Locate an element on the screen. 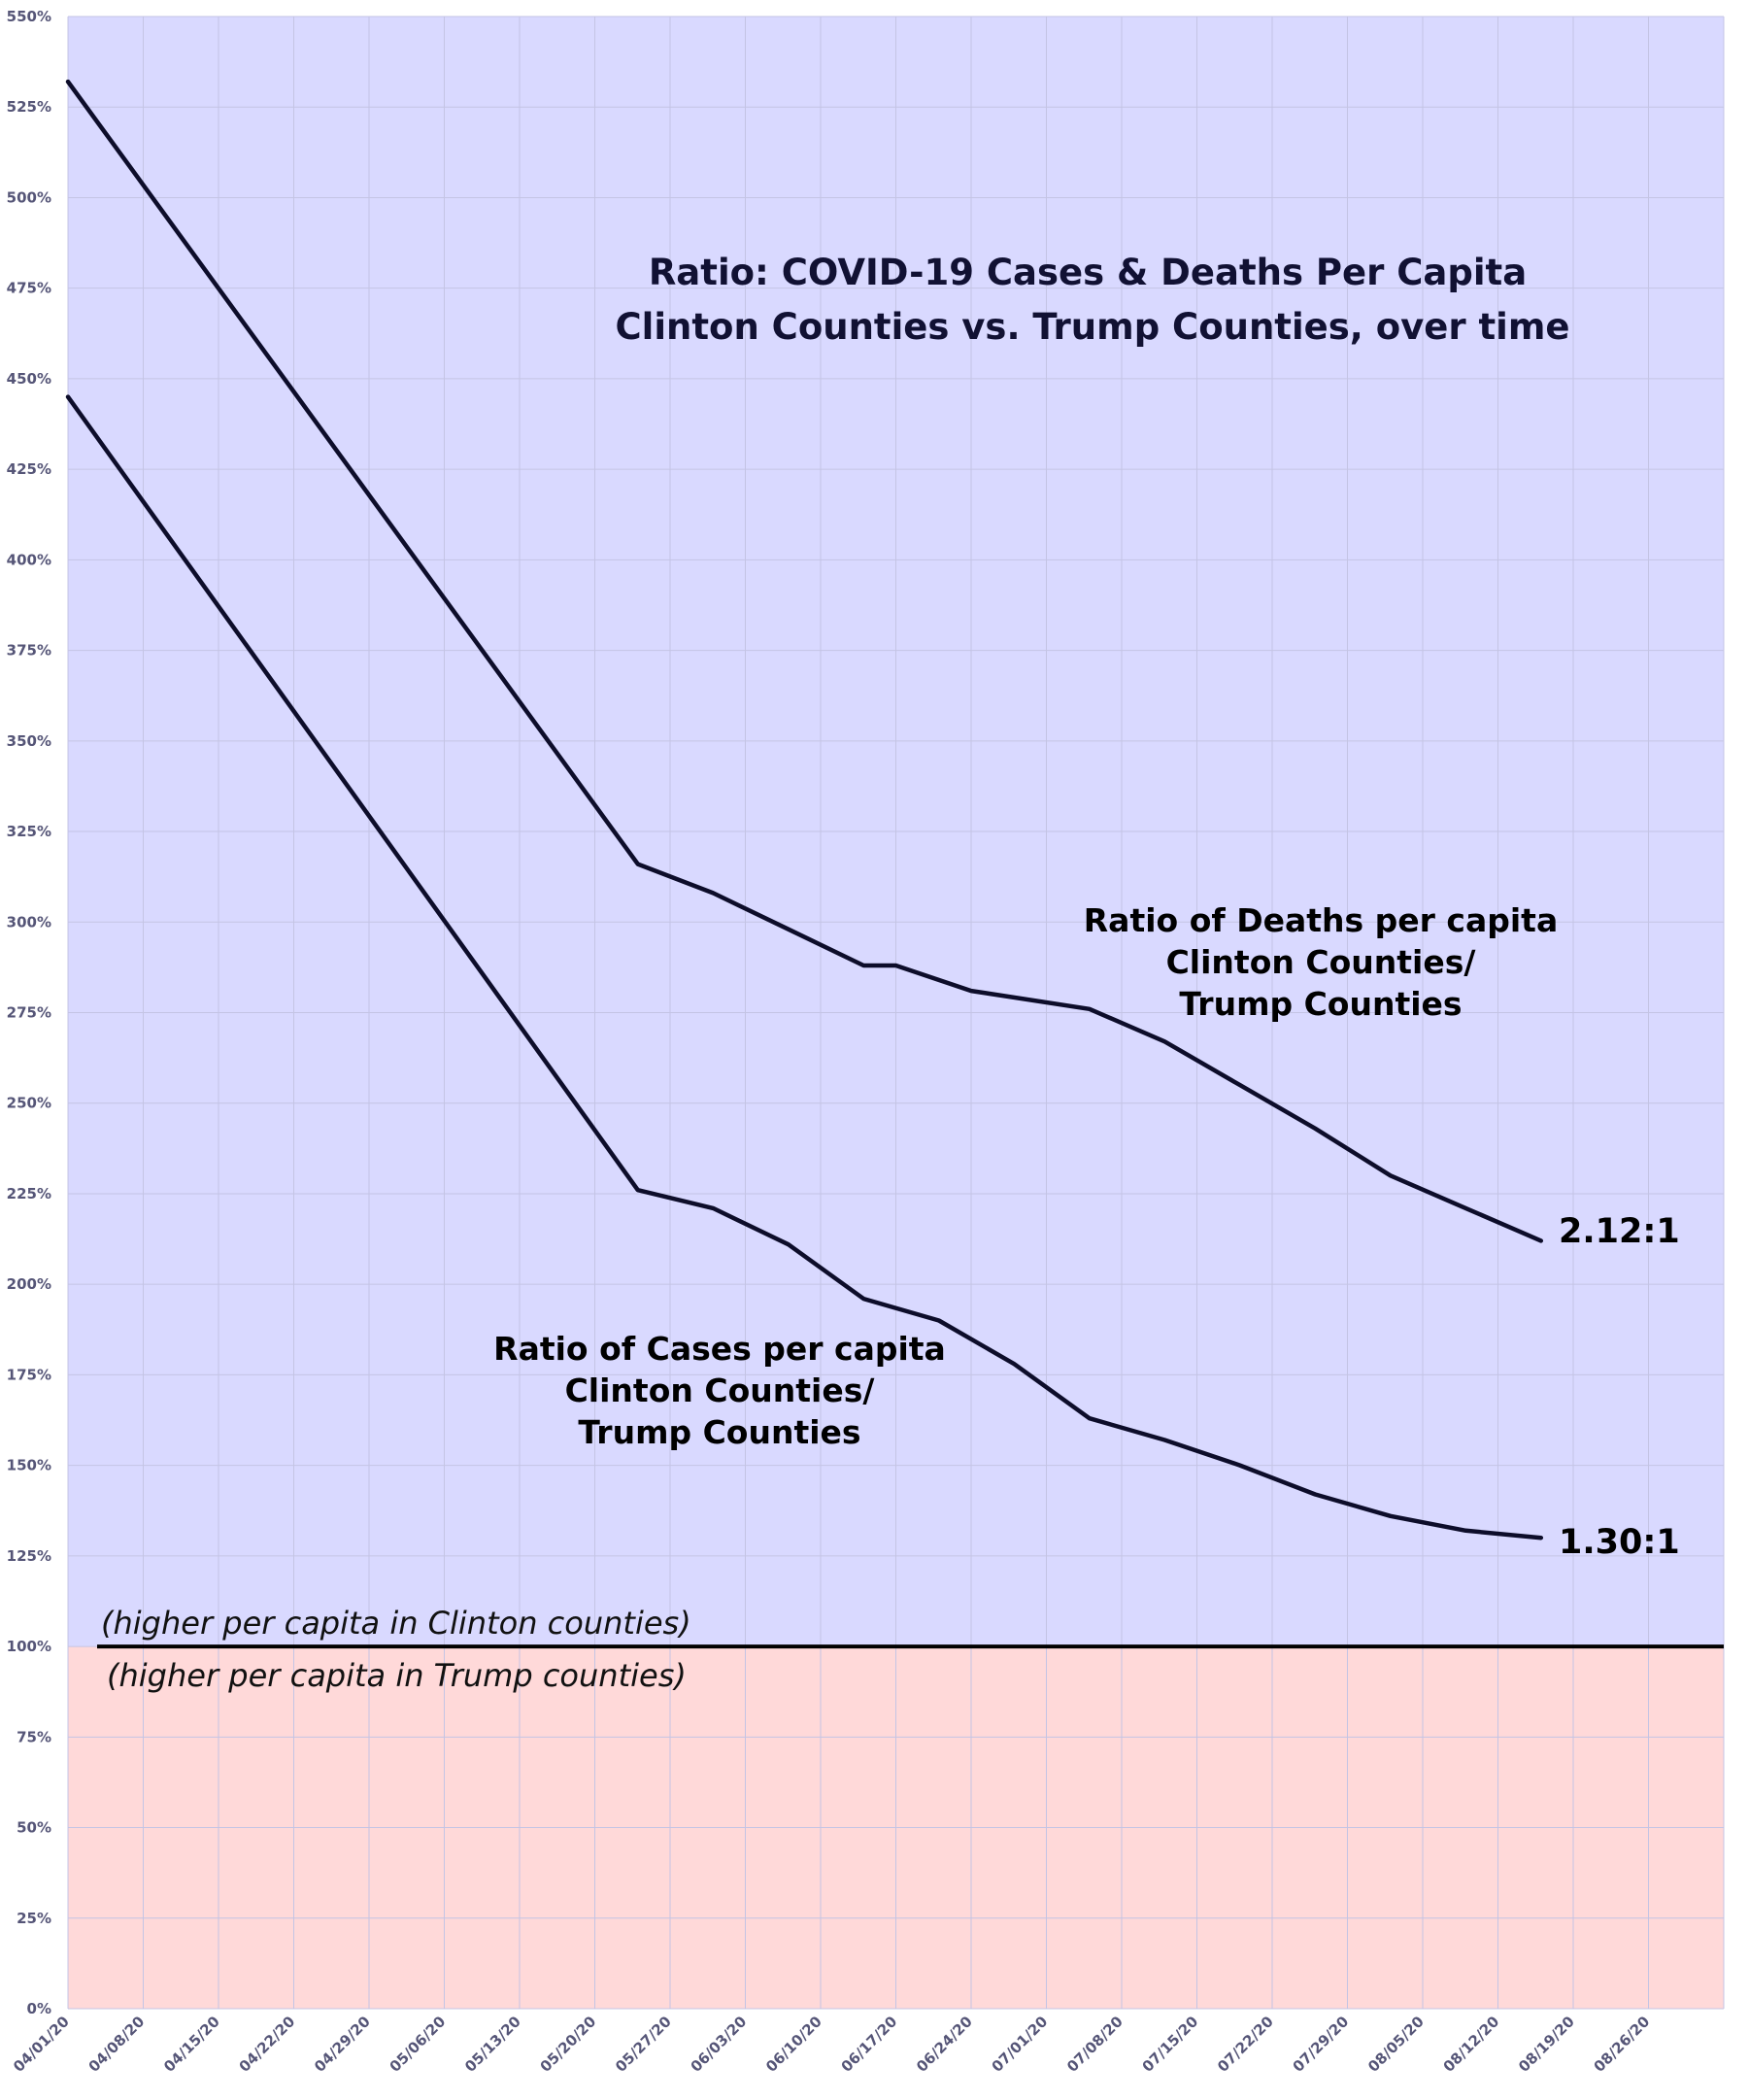 The width and height of the screenshot is (1749, 2100). x-tick-label: 06/17/20 is located at coordinates (870, 2044).